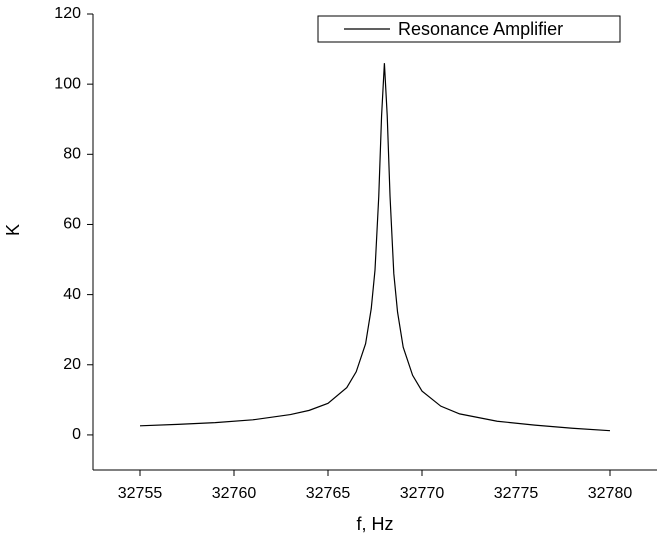 This screenshot has height=540, width=665. Describe the element at coordinates (374, 524) in the screenshot. I see `x-axis-label: f, Hz` at that location.